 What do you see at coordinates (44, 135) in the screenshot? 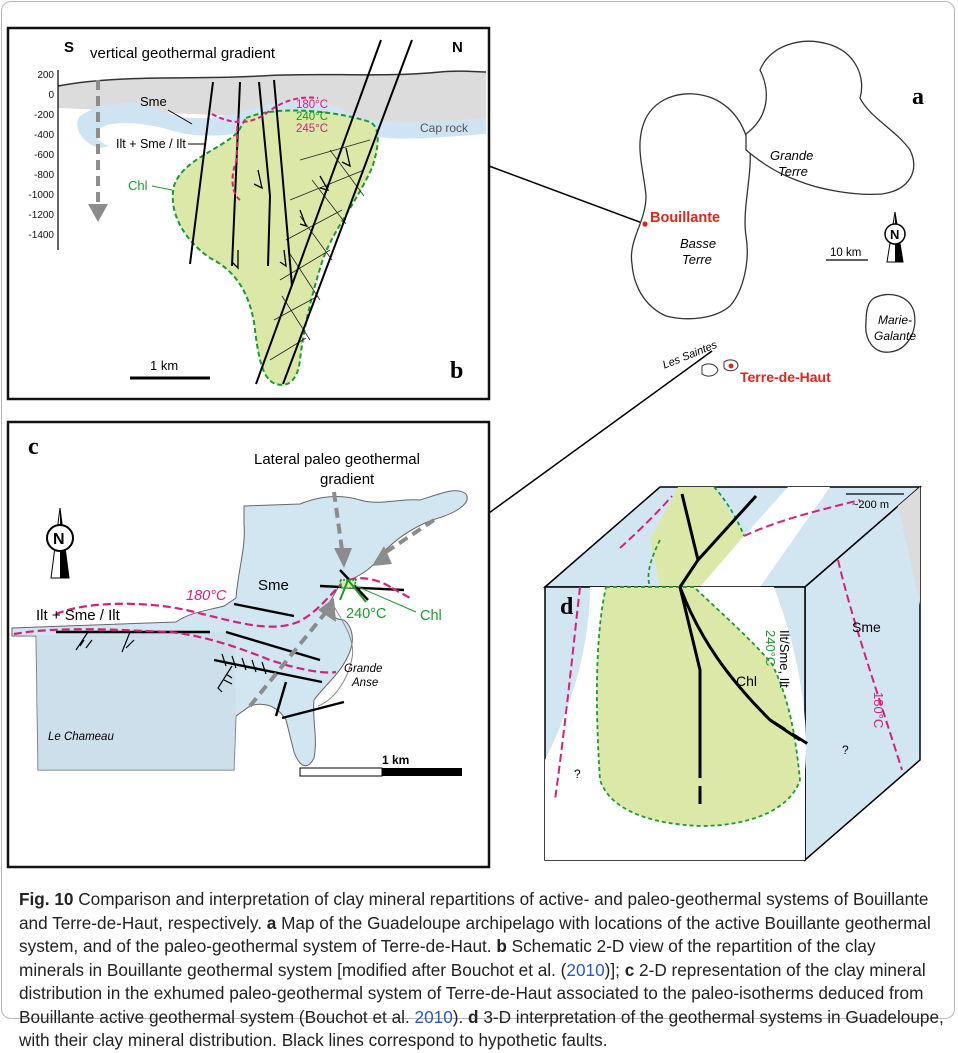
I see `depth-tick: -400` at bounding box center [44, 135].